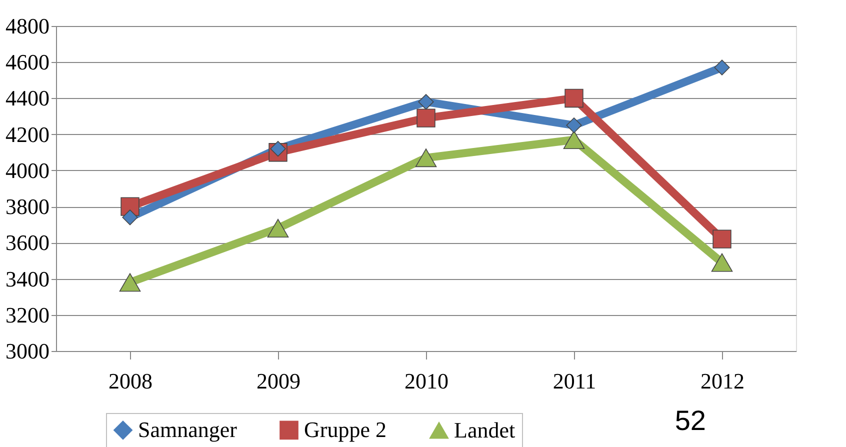  I want to click on y-tick-label: 3200, so click(28, 315).